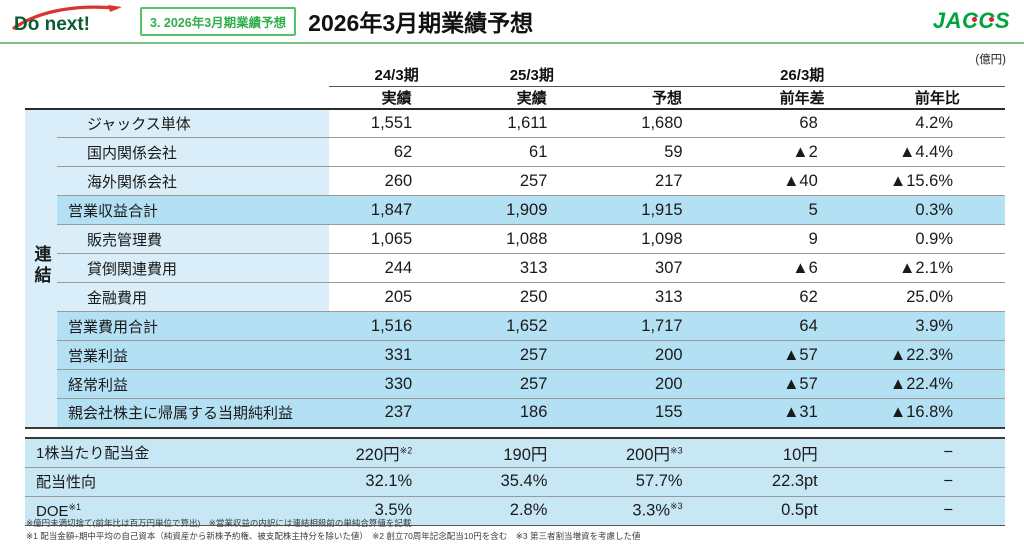  Describe the element at coordinates (67, 17) in the screenshot. I see `swoosh-icon` at that location.